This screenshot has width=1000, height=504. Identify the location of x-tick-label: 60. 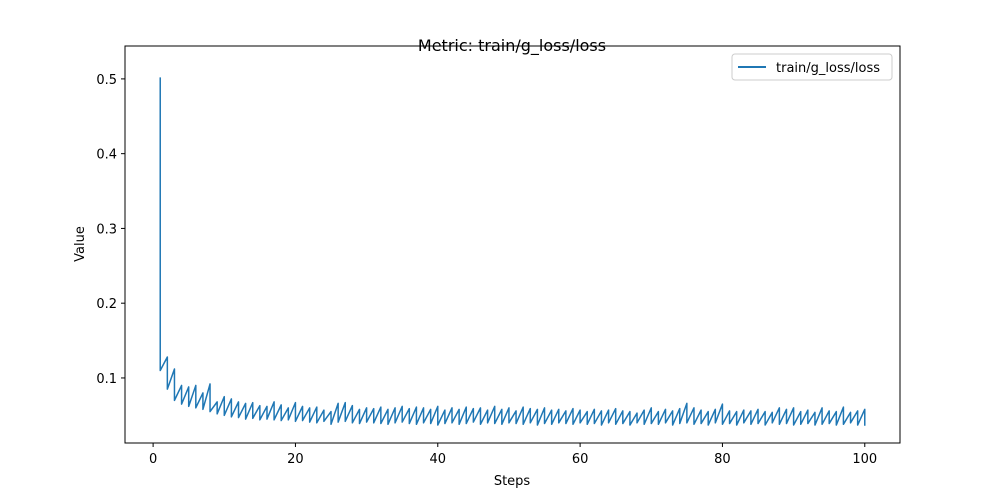
(580, 459).